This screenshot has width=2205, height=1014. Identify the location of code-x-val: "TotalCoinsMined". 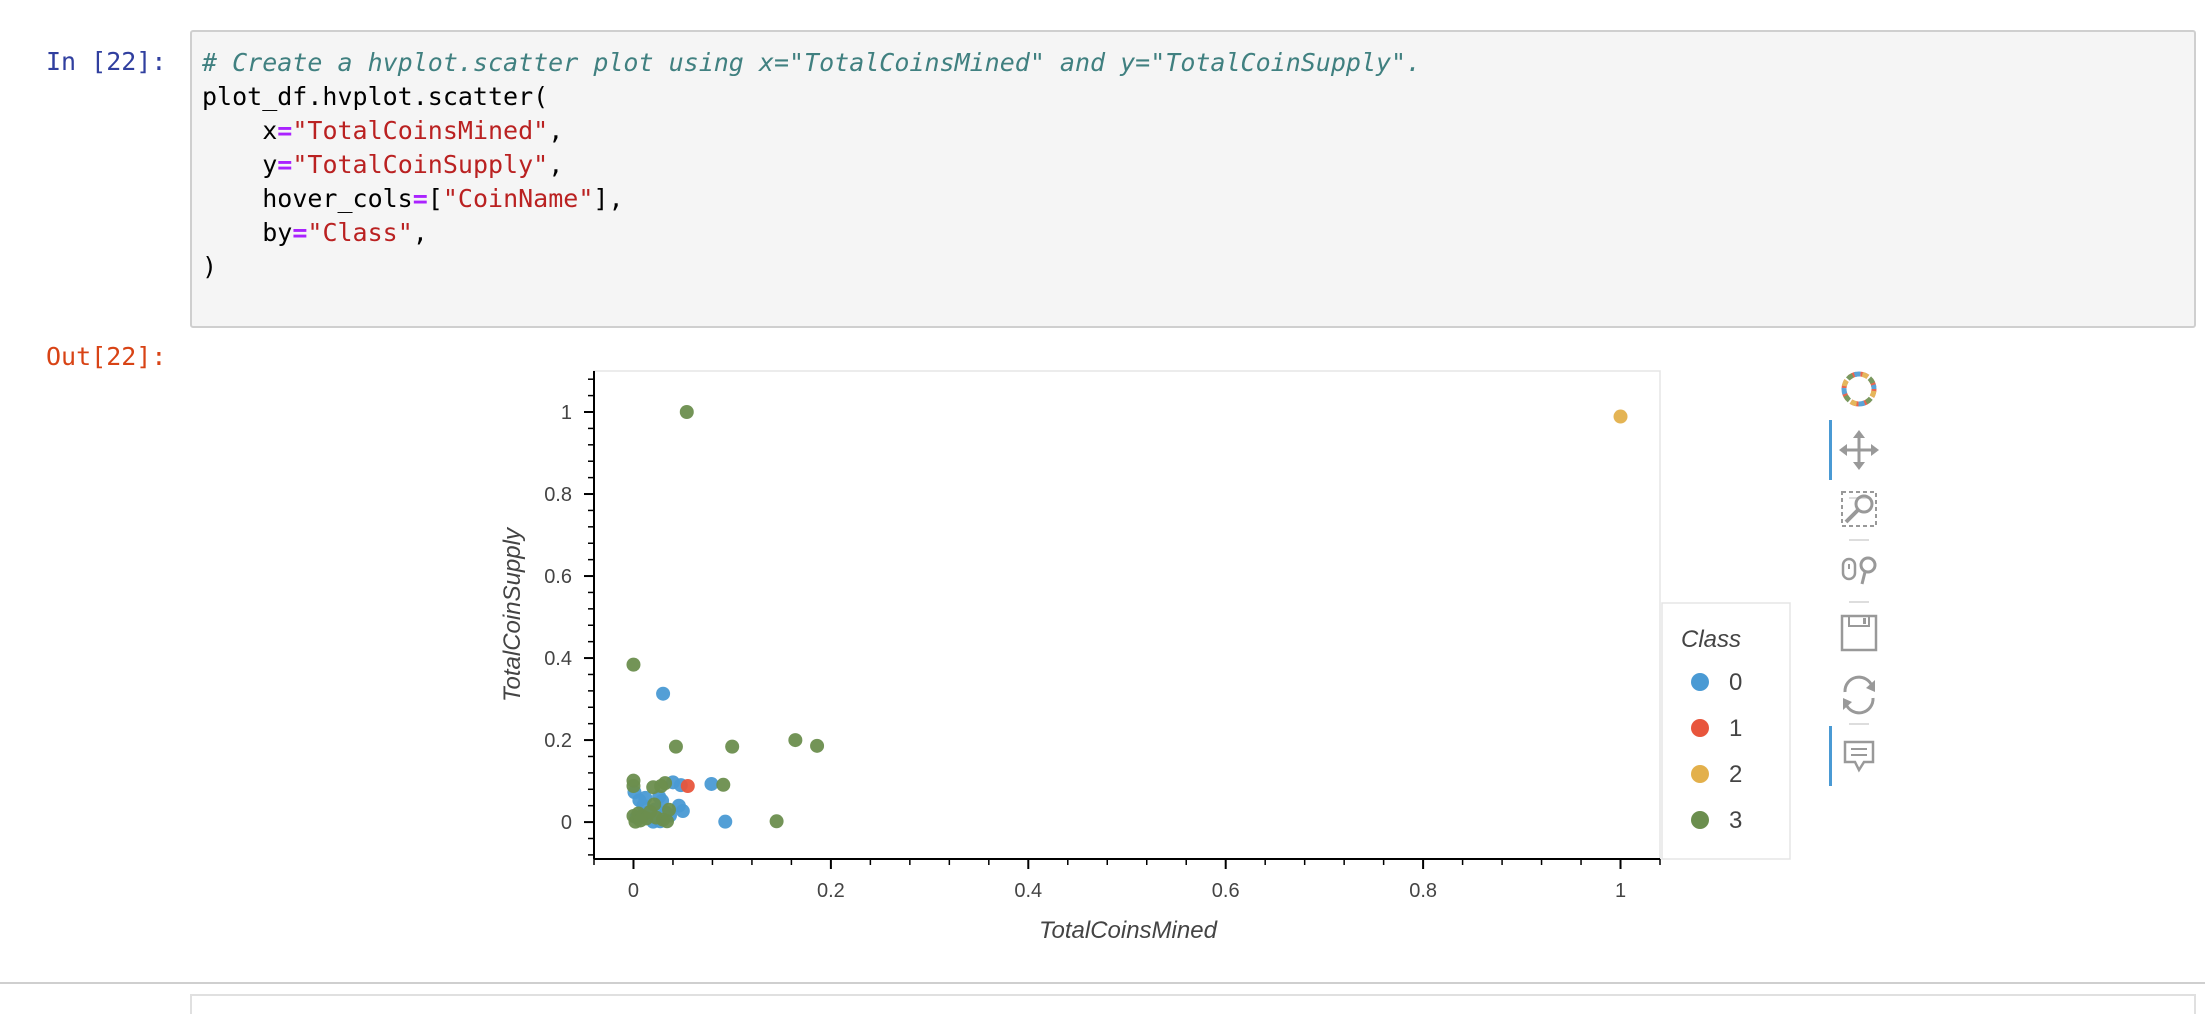
(420, 130).